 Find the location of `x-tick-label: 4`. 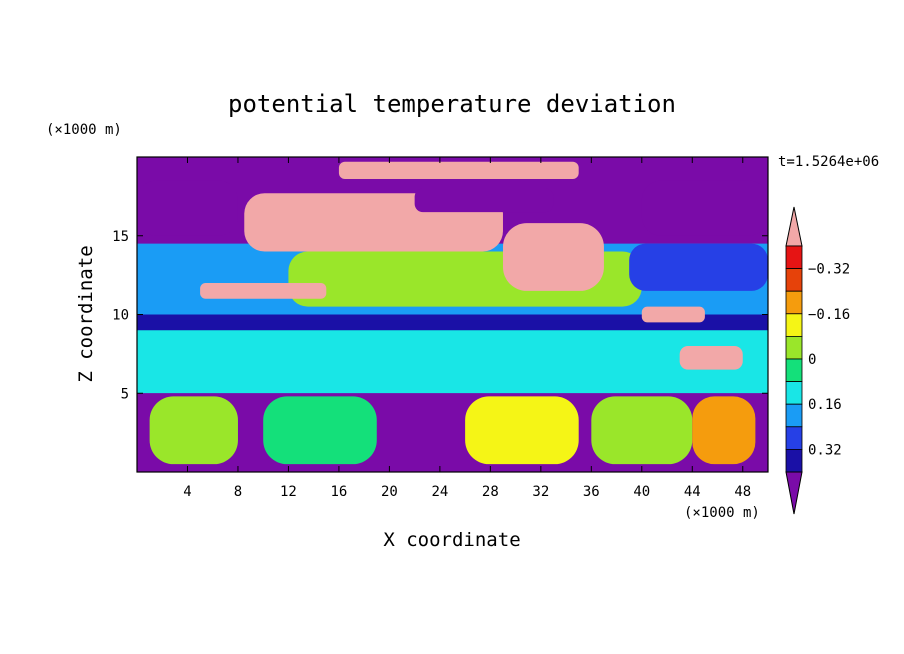

x-tick-label: 4 is located at coordinates (187, 492).